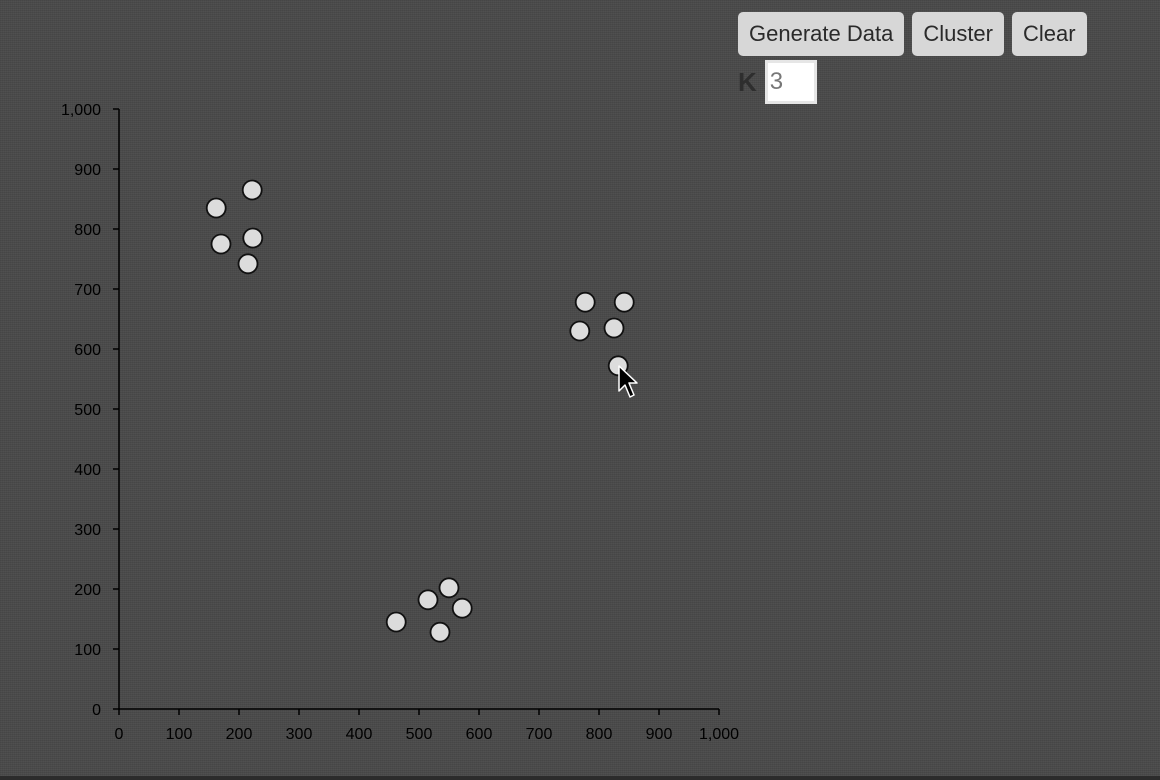 The width and height of the screenshot is (1160, 780). What do you see at coordinates (87, 530) in the screenshot?
I see `y-tick-label: 300` at bounding box center [87, 530].